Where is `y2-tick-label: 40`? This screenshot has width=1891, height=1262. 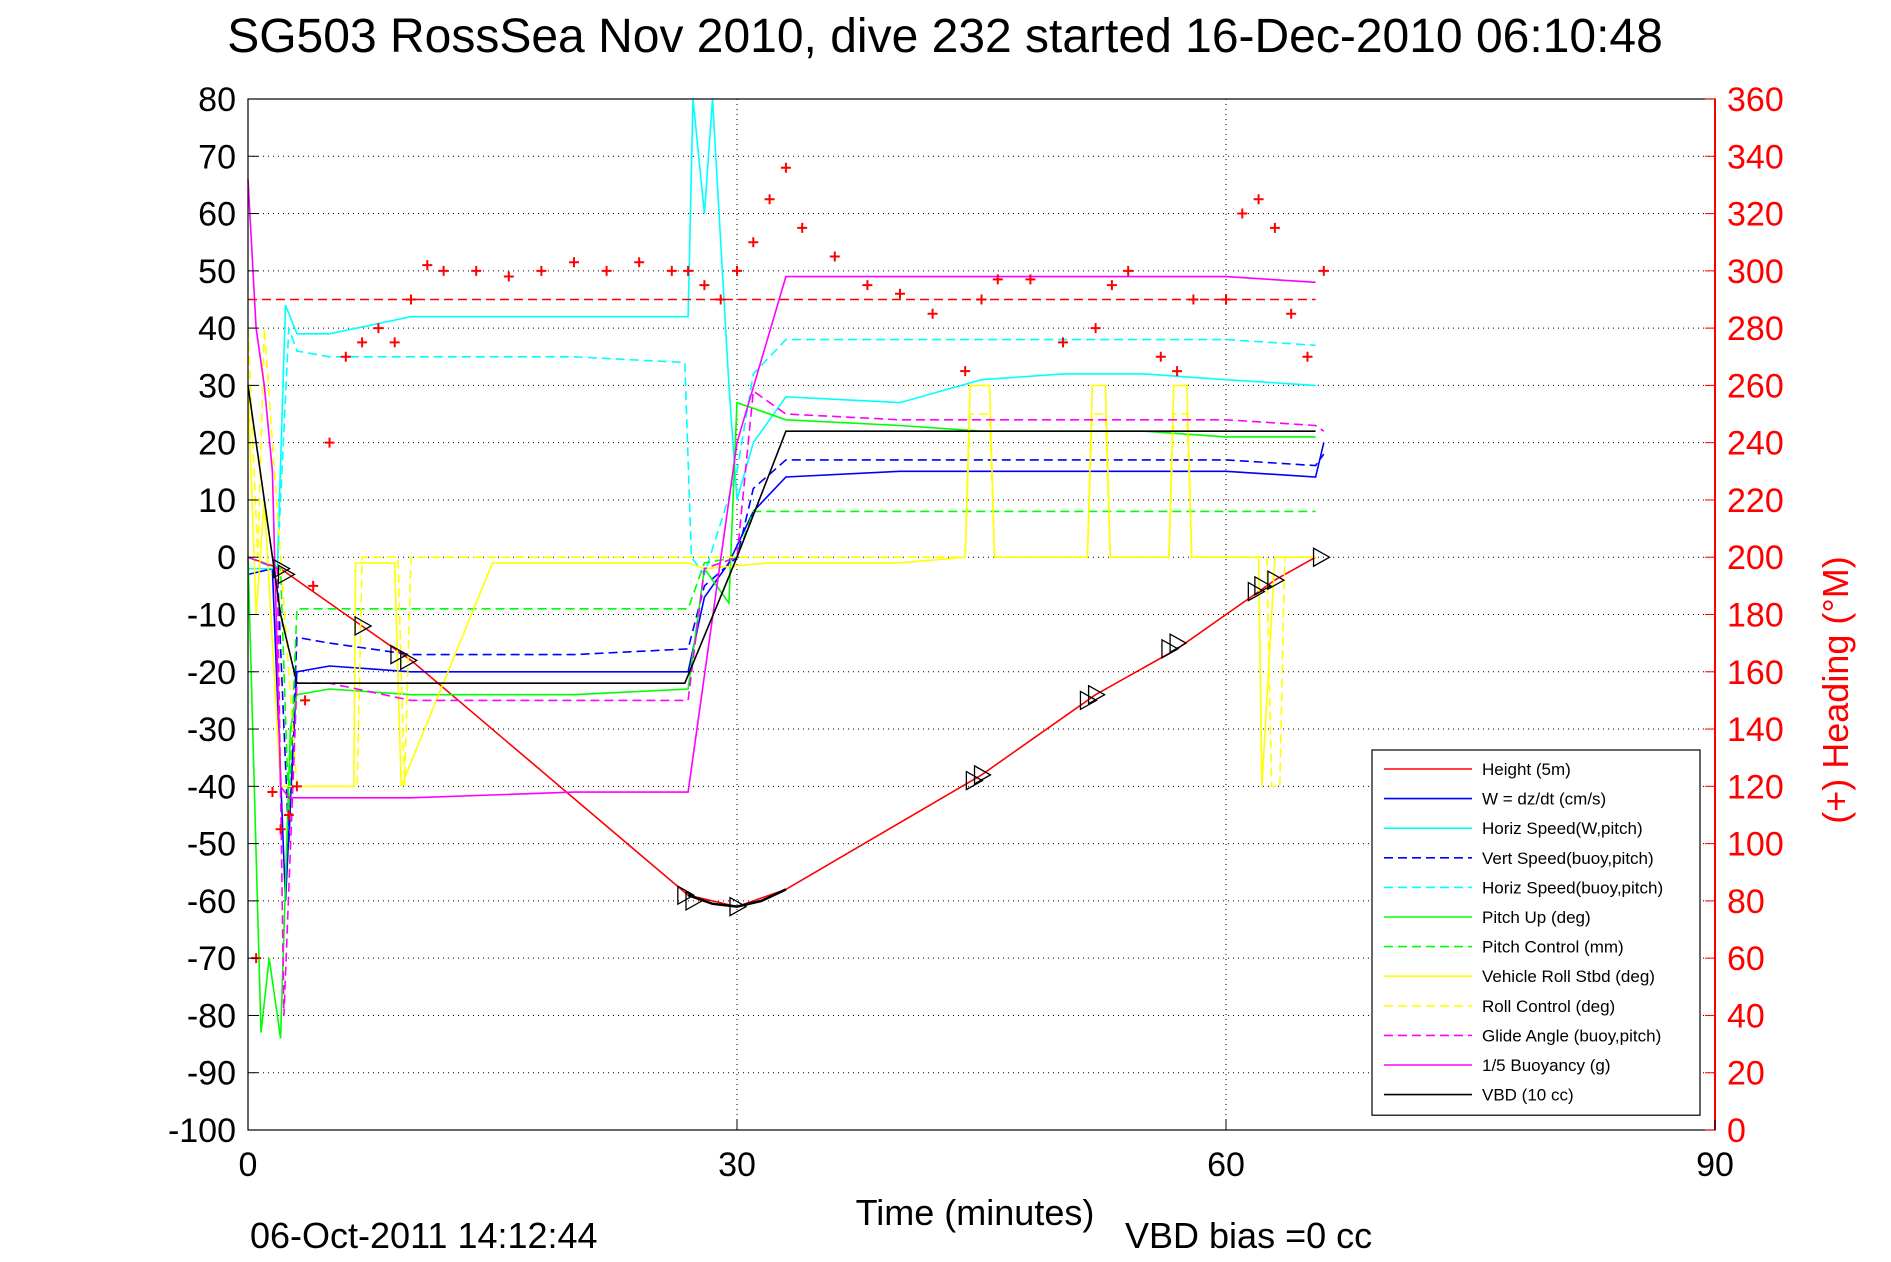
y2-tick-label: 40 is located at coordinates (1746, 1016).